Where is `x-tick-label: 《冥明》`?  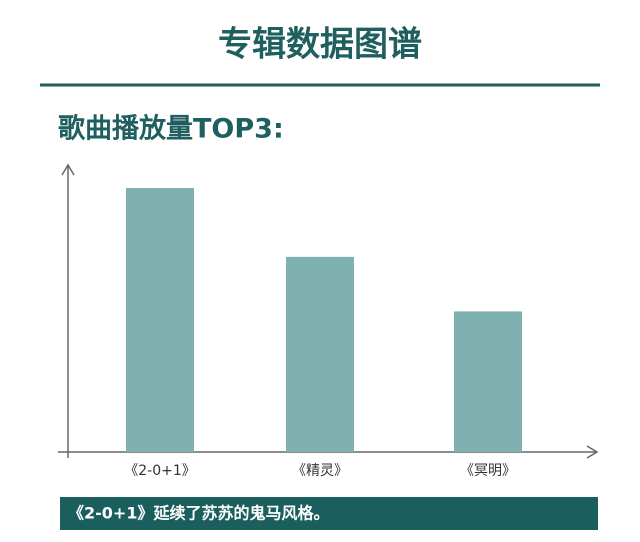 x-tick-label: 《冥明》 is located at coordinates (488, 471).